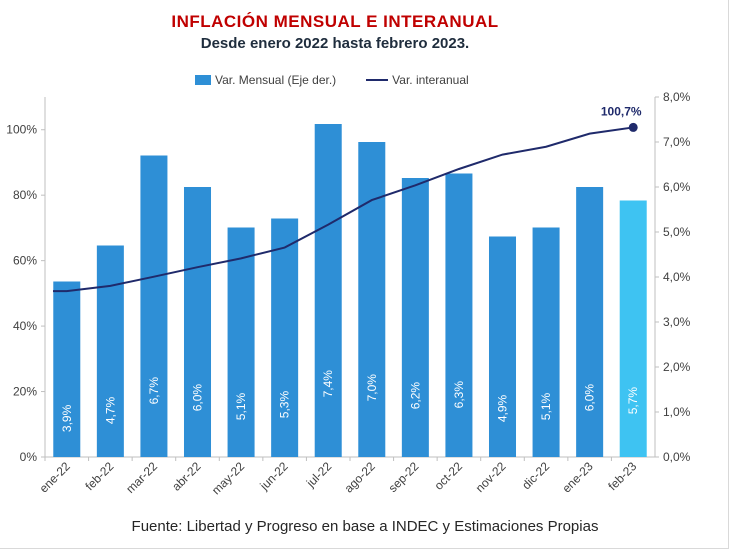 The height and width of the screenshot is (558, 730). Describe the element at coordinates (677, 232) in the screenshot. I see `right-tick-label: 5,0%` at that location.